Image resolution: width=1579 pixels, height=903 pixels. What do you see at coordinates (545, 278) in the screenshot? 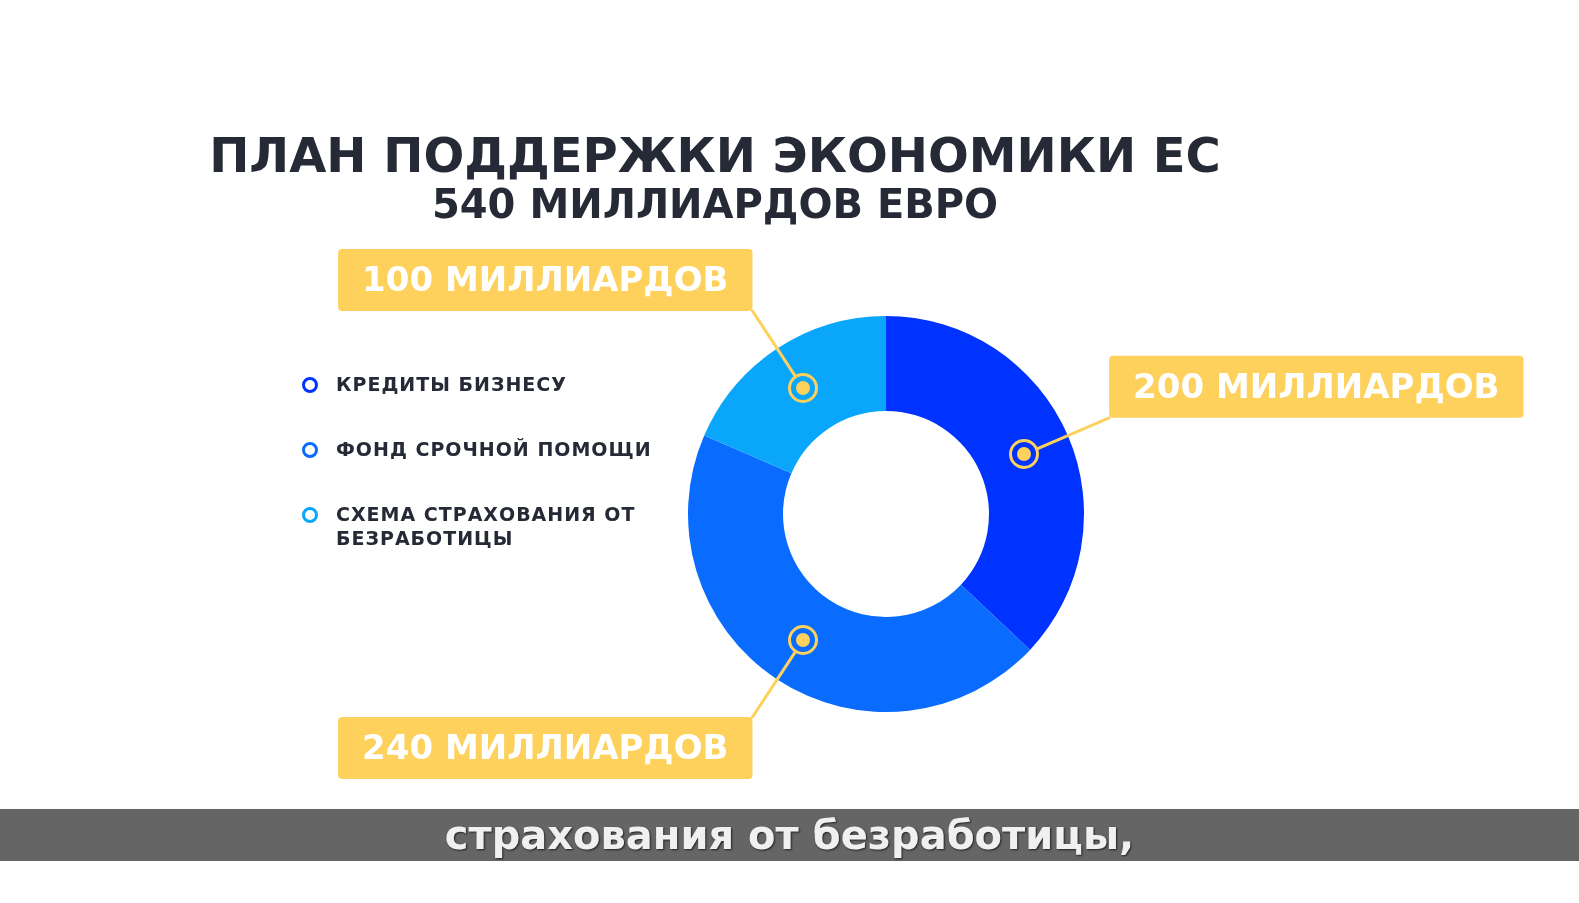
I see `data-label: 100 МИЛЛИАРДОВ` at bounding box center [545, 278].